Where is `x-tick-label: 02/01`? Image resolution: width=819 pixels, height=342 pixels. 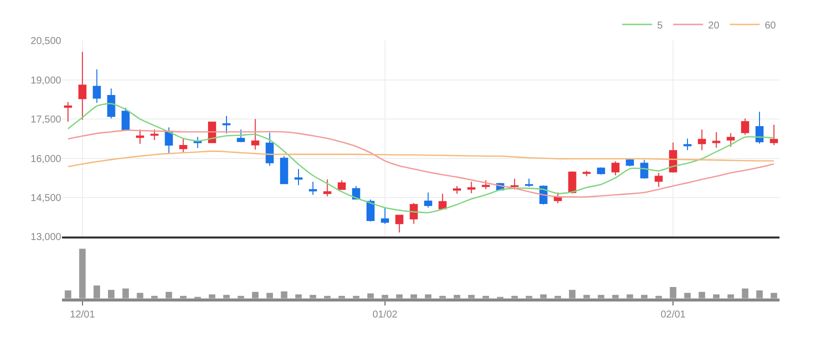
x-tick-label: 02/01 is located at coordinates (673, 314).